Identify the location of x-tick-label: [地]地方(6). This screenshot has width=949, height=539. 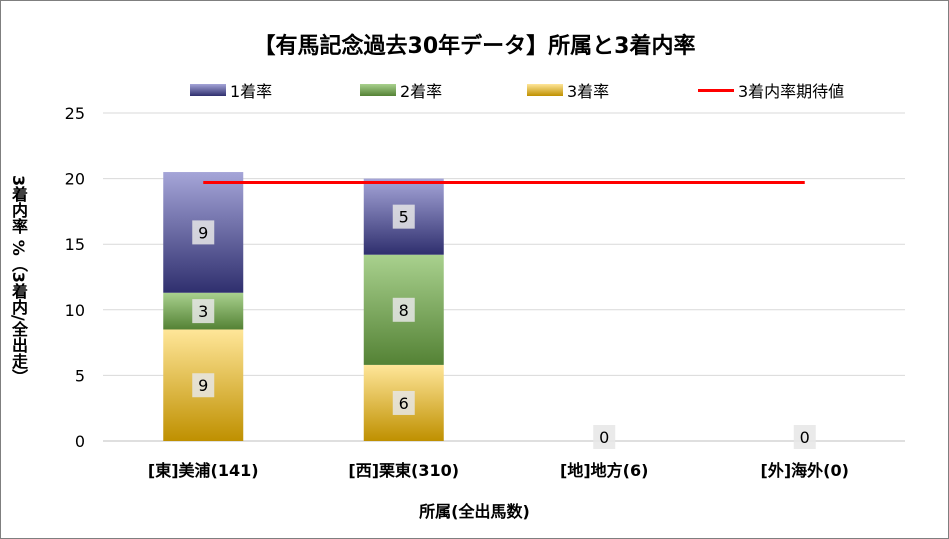
(604, 470).